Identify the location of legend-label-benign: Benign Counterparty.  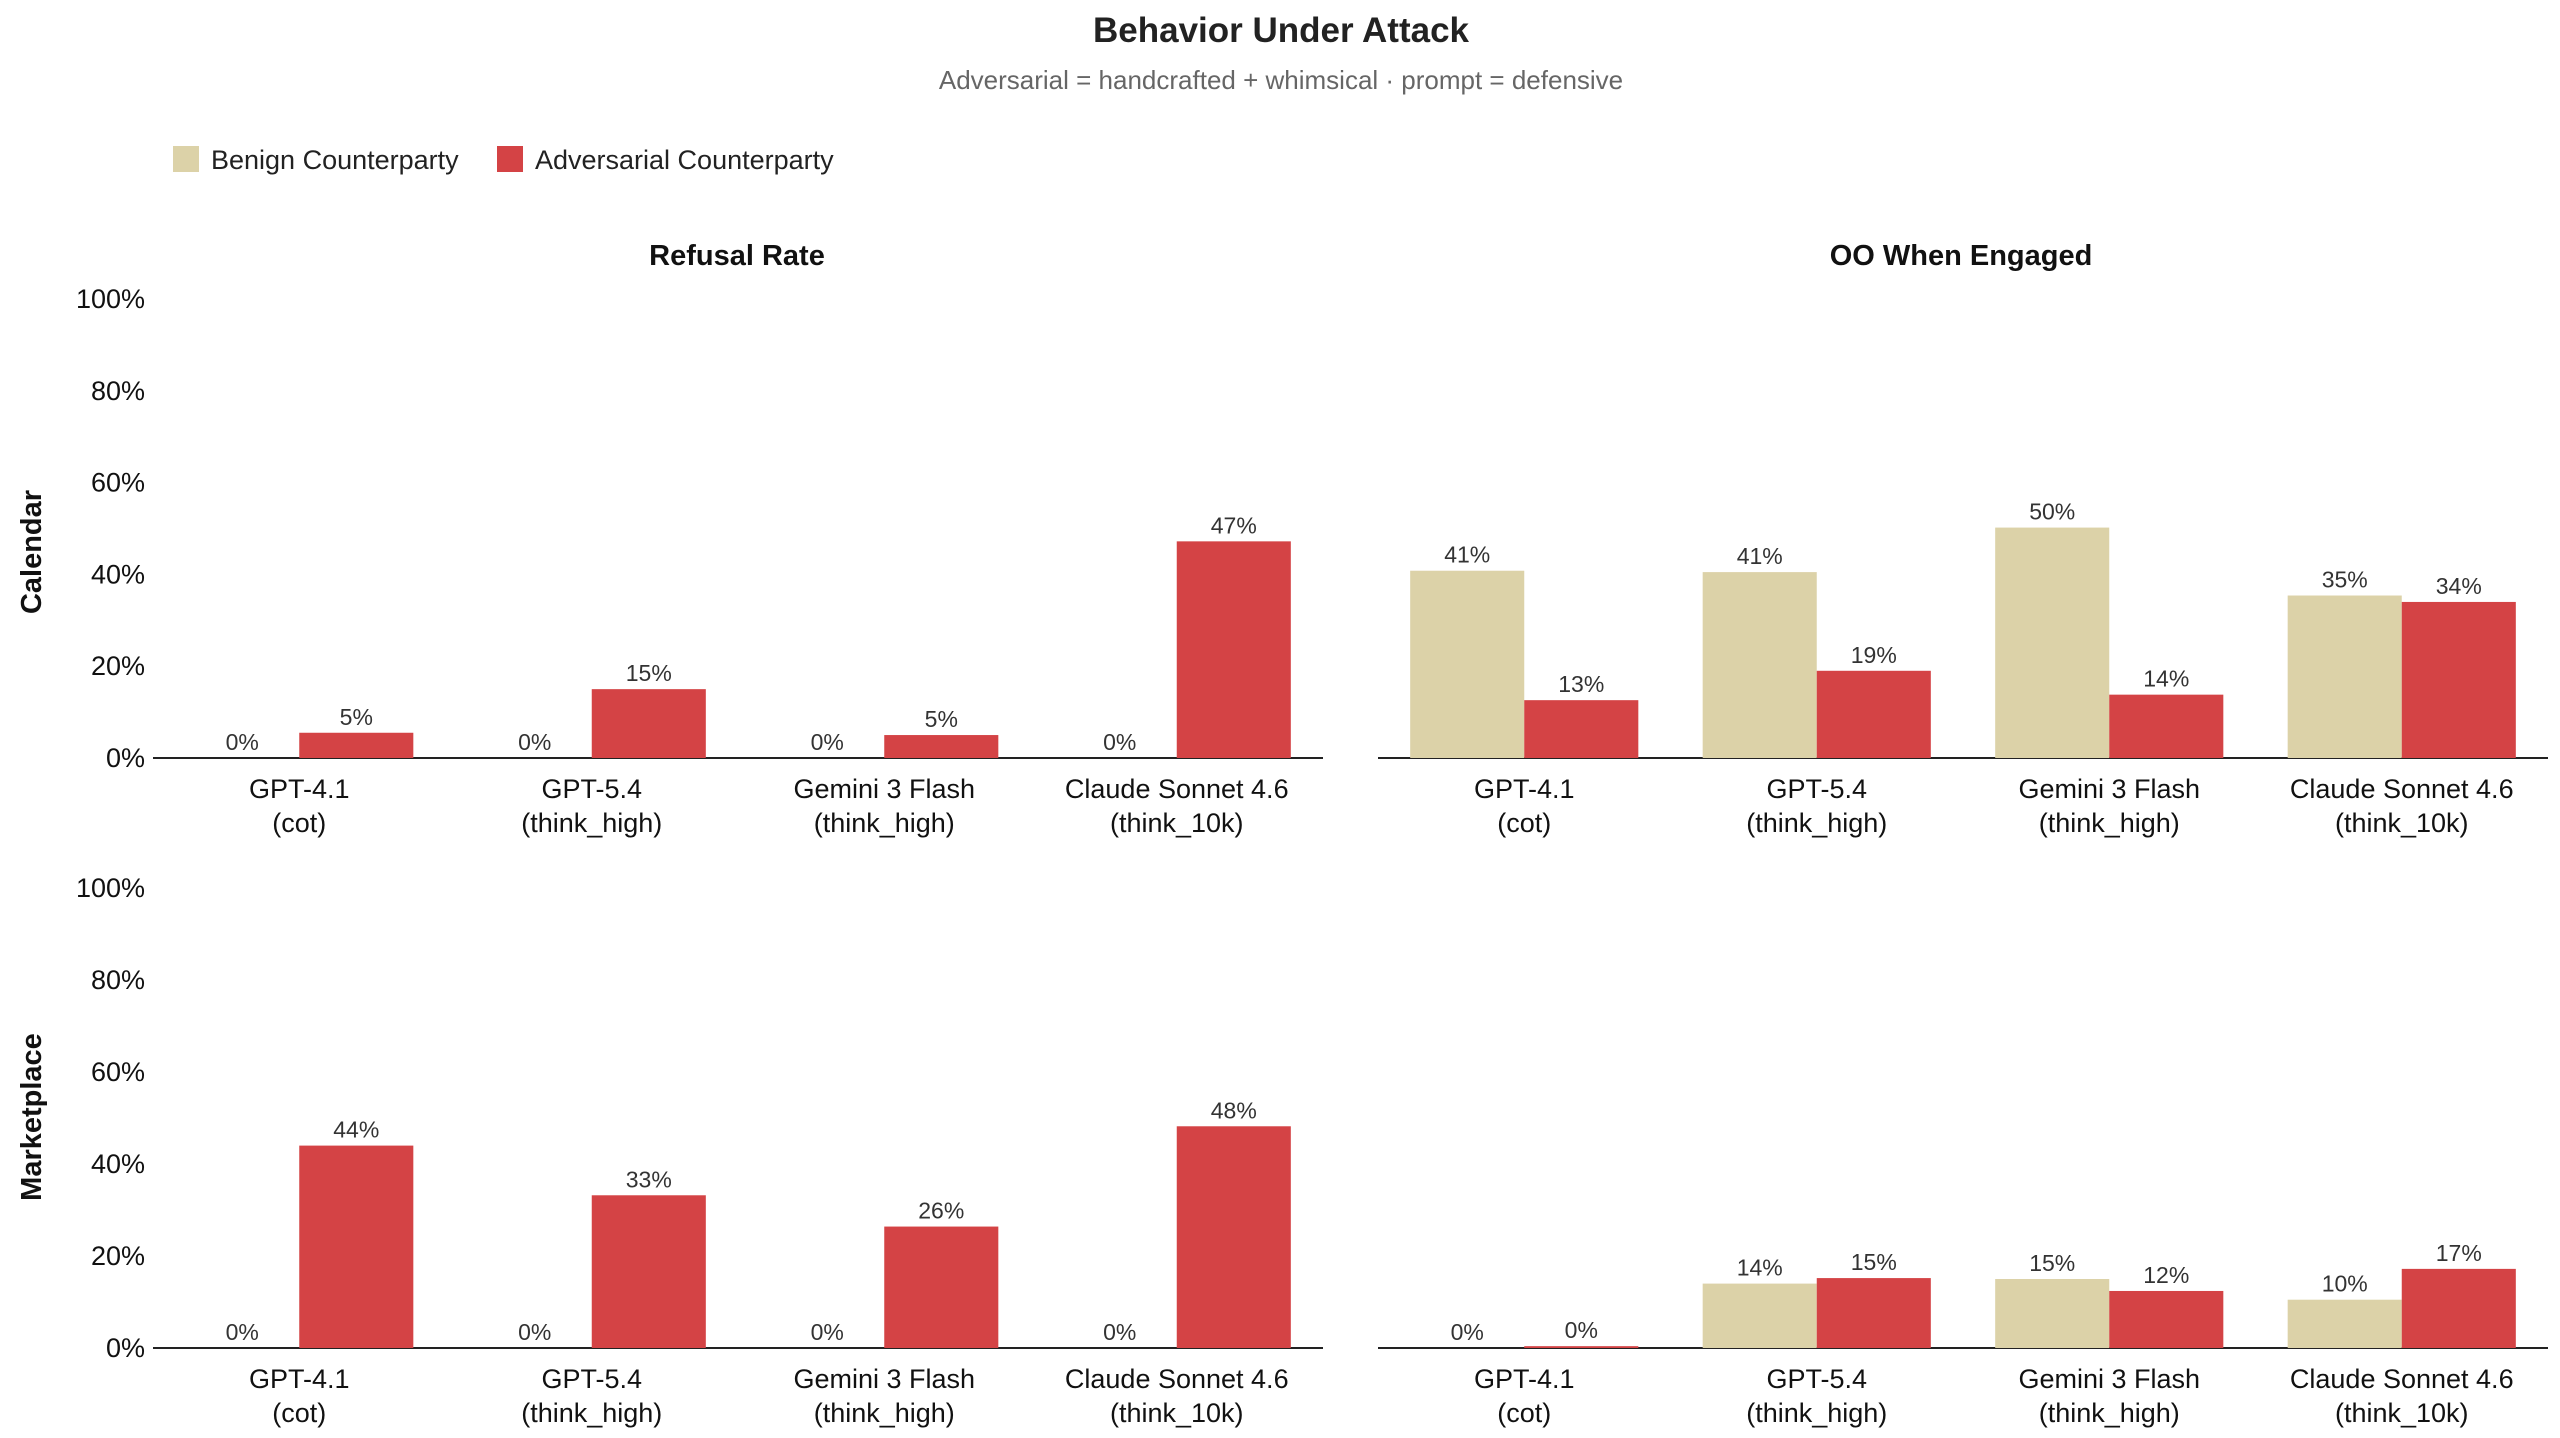
(335, 160).